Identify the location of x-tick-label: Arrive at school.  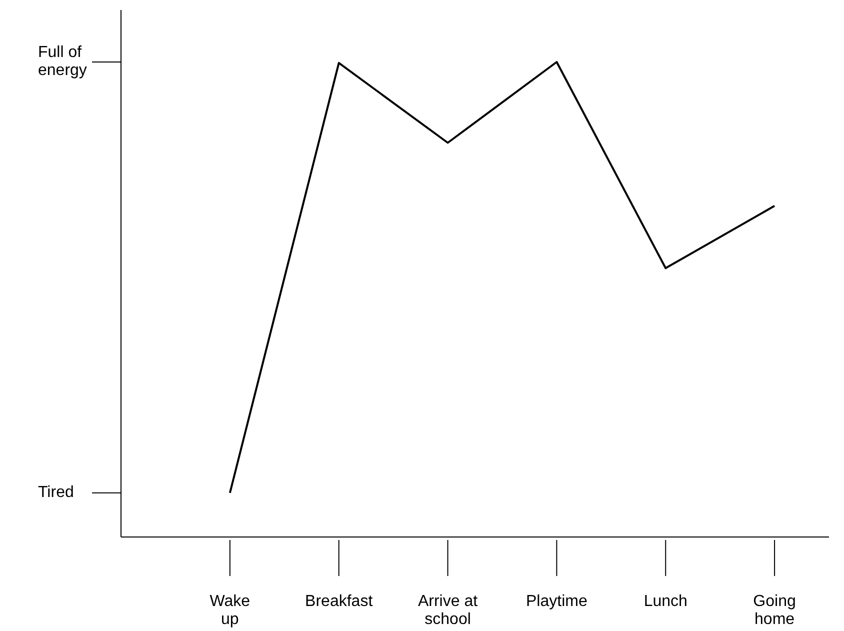
(448, 610).